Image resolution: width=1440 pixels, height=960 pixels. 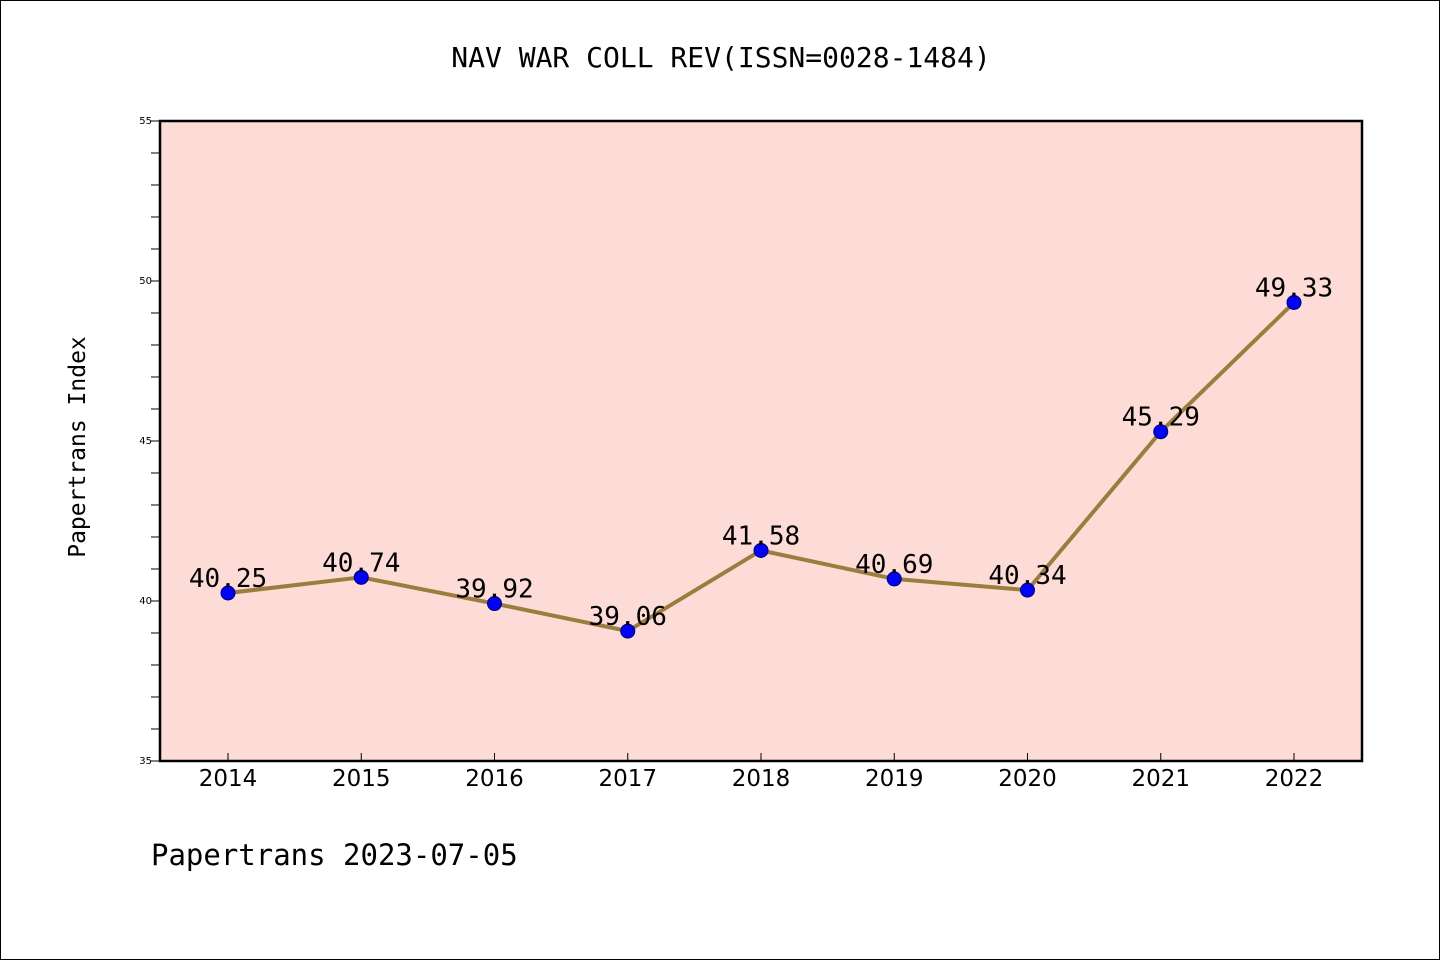 I want to click on data-label: 39.92, so click(x=494, y=590).